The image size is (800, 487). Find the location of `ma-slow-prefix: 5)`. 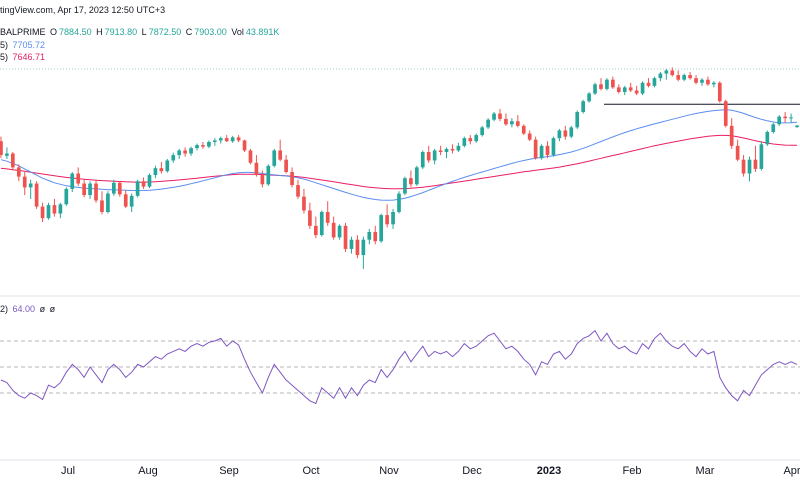

ma-slow-prefix: 5) is located at coordinates (4, 57).